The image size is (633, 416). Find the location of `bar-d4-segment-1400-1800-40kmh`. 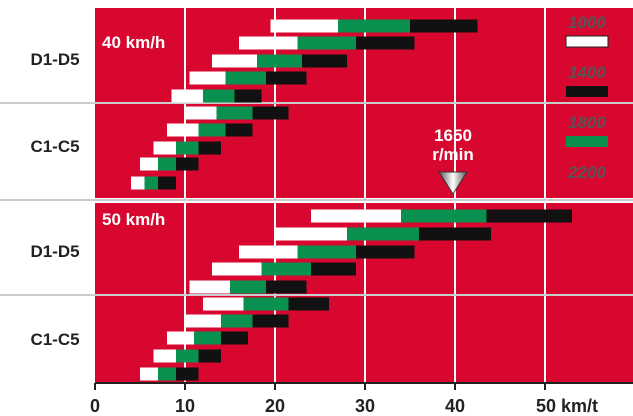

bar-d4-segment-1400-1800-40kmh is located at coordinates (326, 43).